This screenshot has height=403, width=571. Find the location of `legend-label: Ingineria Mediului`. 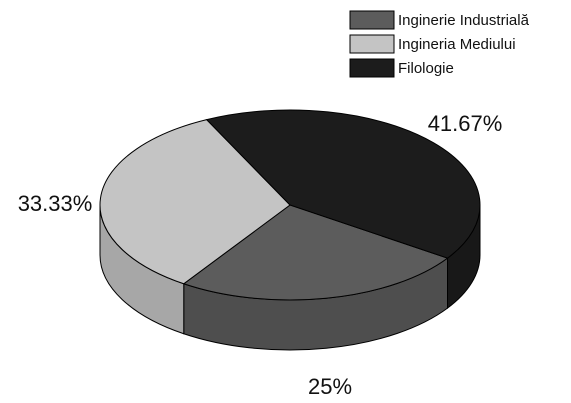

legend-label: Ingineria Mediului is located at coordinates (457, 44).